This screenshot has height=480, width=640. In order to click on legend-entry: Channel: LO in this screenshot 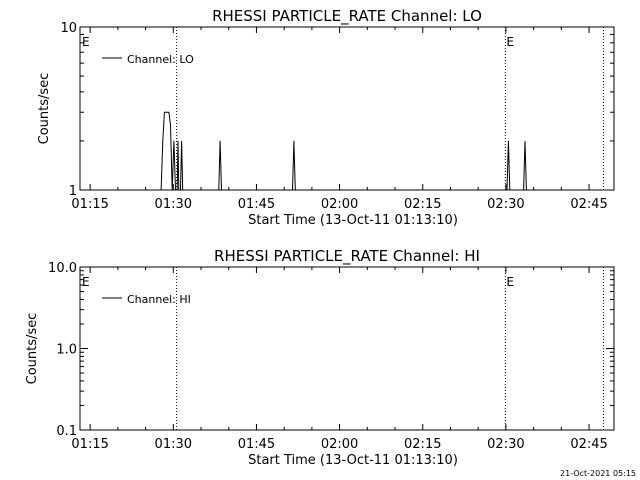, I will do `click(160, 59)`.